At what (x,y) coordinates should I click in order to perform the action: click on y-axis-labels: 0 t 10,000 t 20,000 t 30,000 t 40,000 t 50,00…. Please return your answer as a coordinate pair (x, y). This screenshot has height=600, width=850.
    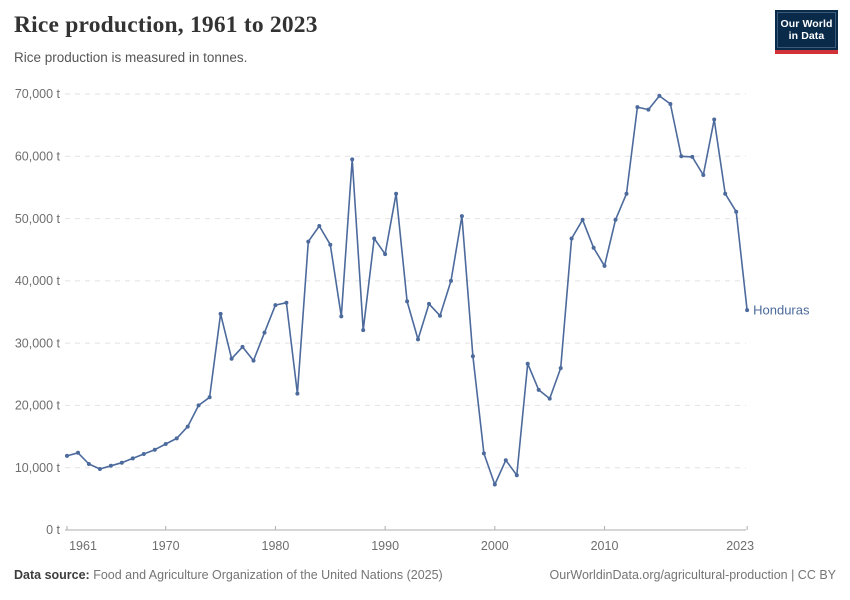
    Looking at the image, I should click on (38, 312).